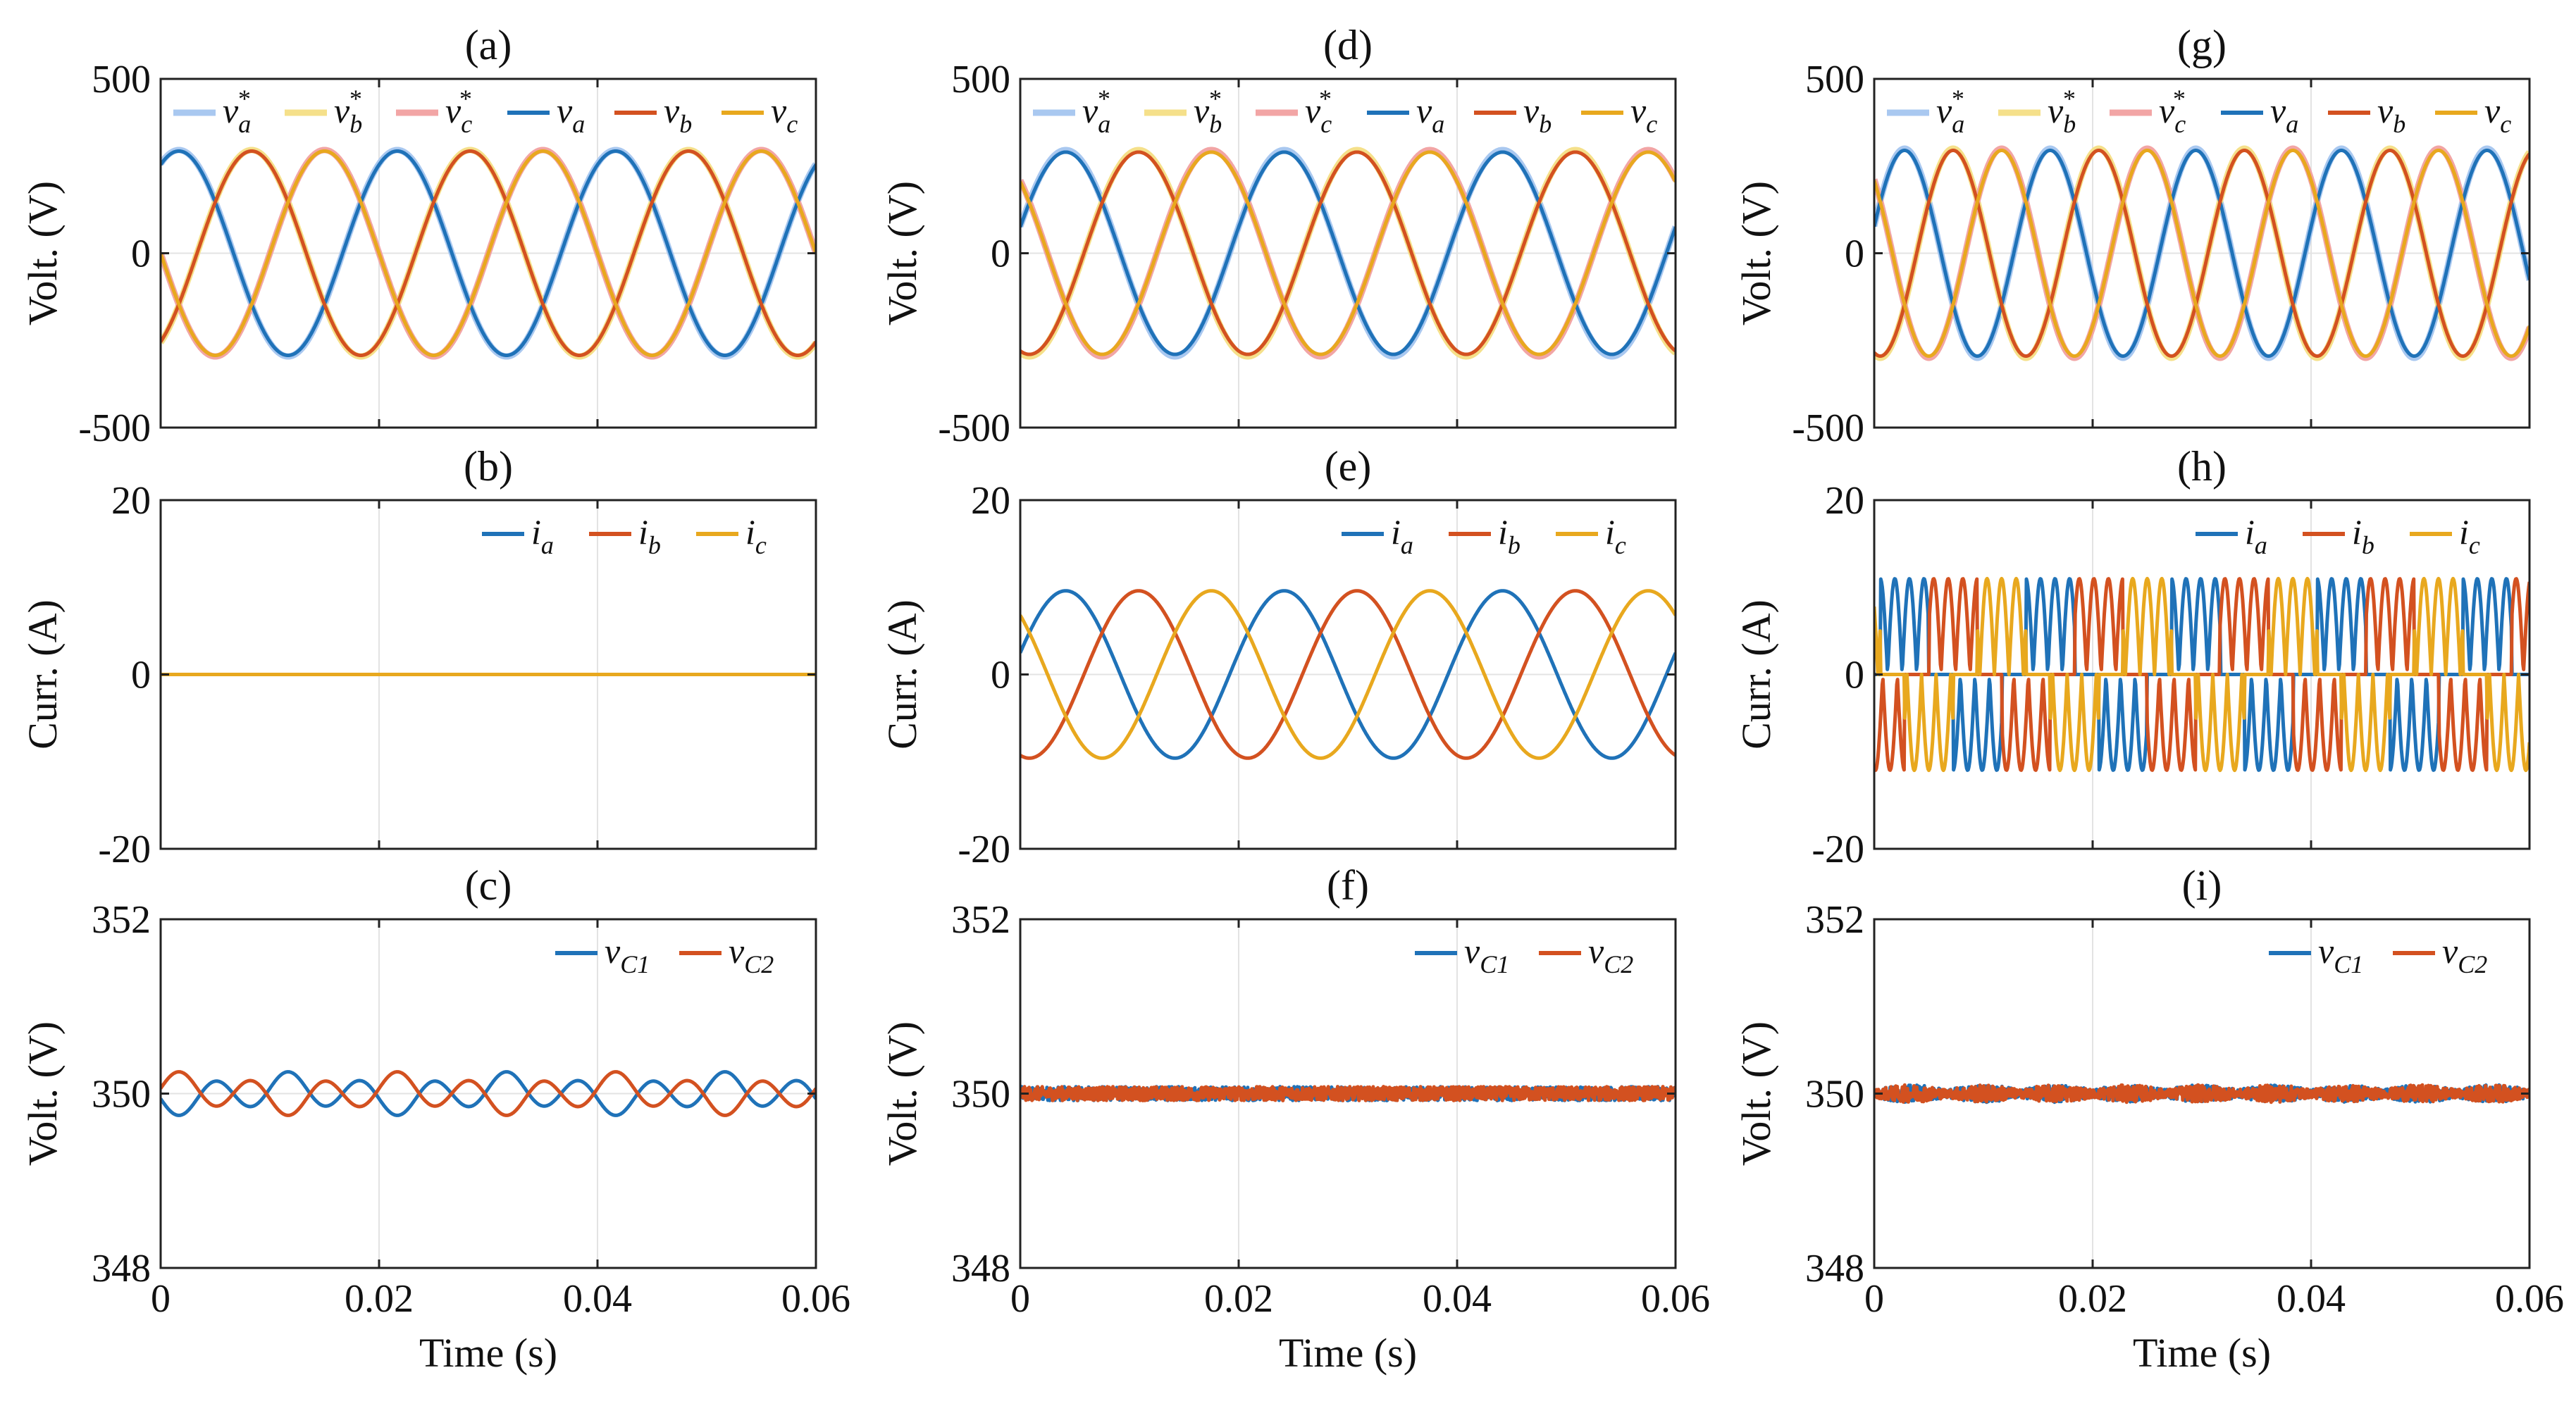  I want to click on panel-g: 500 0 -500 (g) Volt. (V) va* vb* vc* va vb vc, so click(2132, 236).